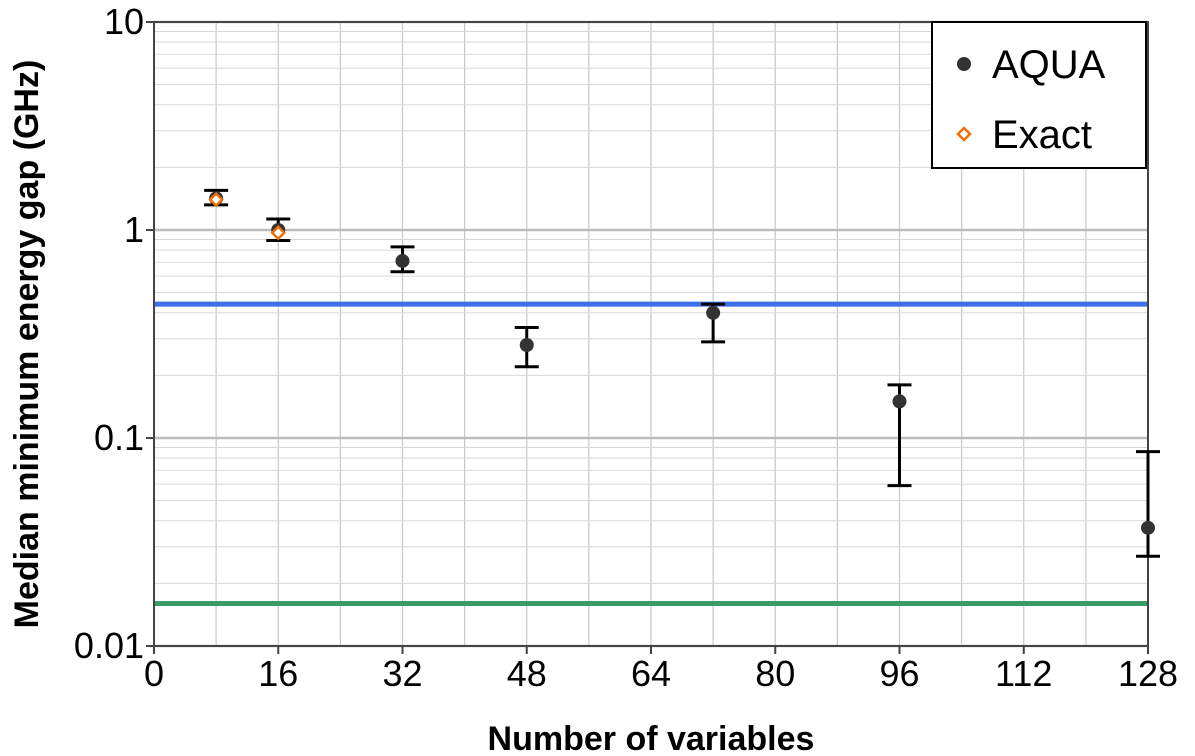 The width and height of the screenshot is (1195, 756). What do you see at coordinates (775, 673) in the screenshot?
I see `x-tick-label: 80` at bounding box center [775, 673].